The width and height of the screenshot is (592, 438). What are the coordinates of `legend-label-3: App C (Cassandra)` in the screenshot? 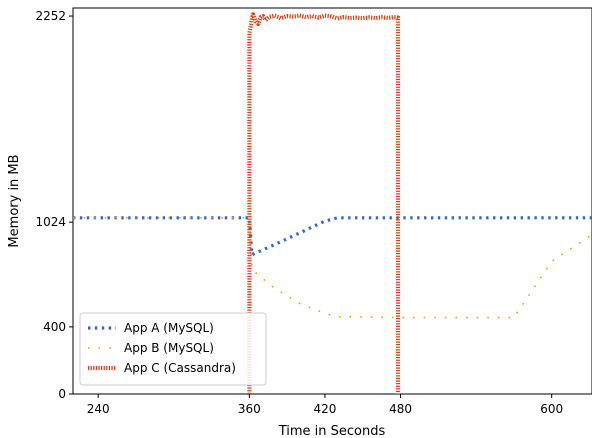 It's located at (180, 368).